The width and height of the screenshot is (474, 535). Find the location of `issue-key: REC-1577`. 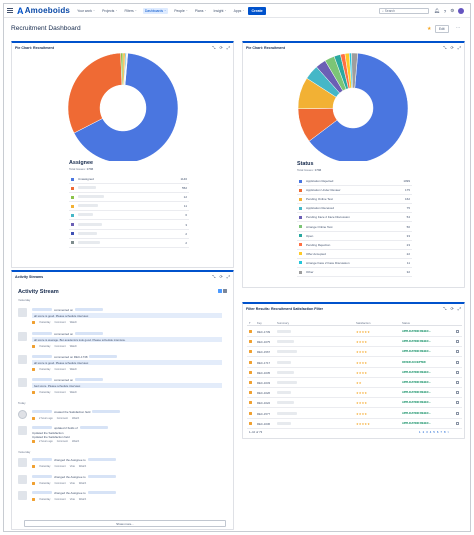

issue-key: REC-1577 is located at coordinates (264, 413).